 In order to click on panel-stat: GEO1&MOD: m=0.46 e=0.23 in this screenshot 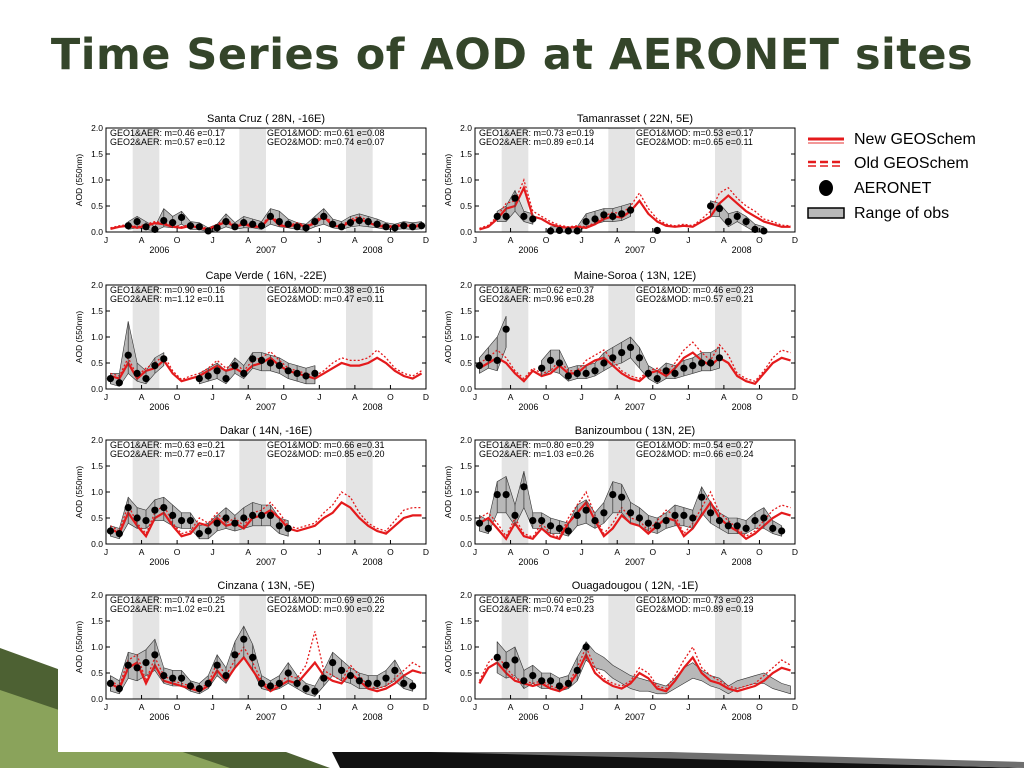, I will do `click(695, 290)`.